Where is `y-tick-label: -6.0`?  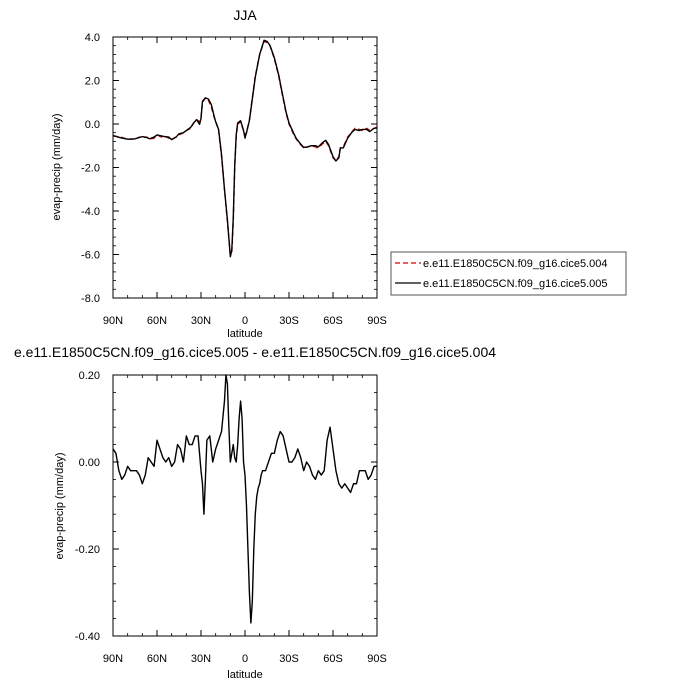 y-tick-label: -6.0 is located at coordinates (90, 256).